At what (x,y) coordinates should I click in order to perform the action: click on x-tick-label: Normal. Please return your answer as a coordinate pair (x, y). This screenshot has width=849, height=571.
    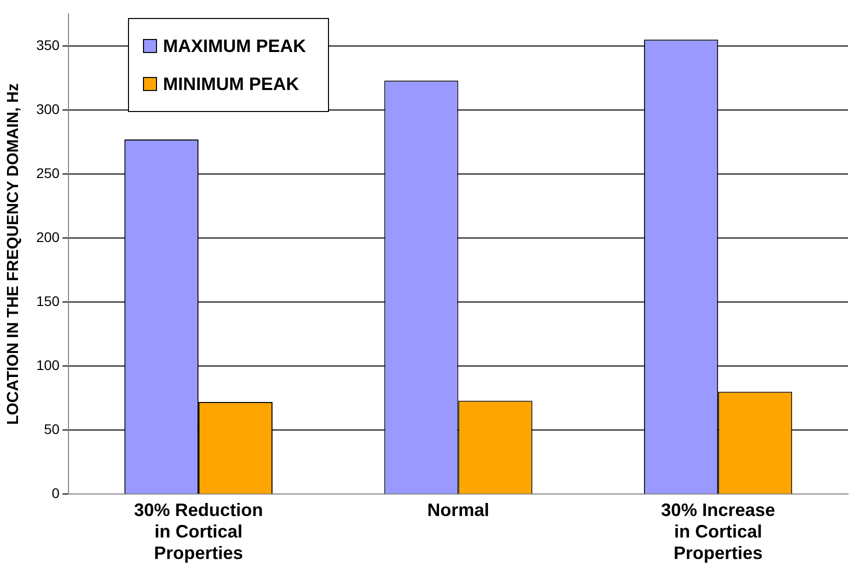
    Looking at the image, I should click on (458, 510).